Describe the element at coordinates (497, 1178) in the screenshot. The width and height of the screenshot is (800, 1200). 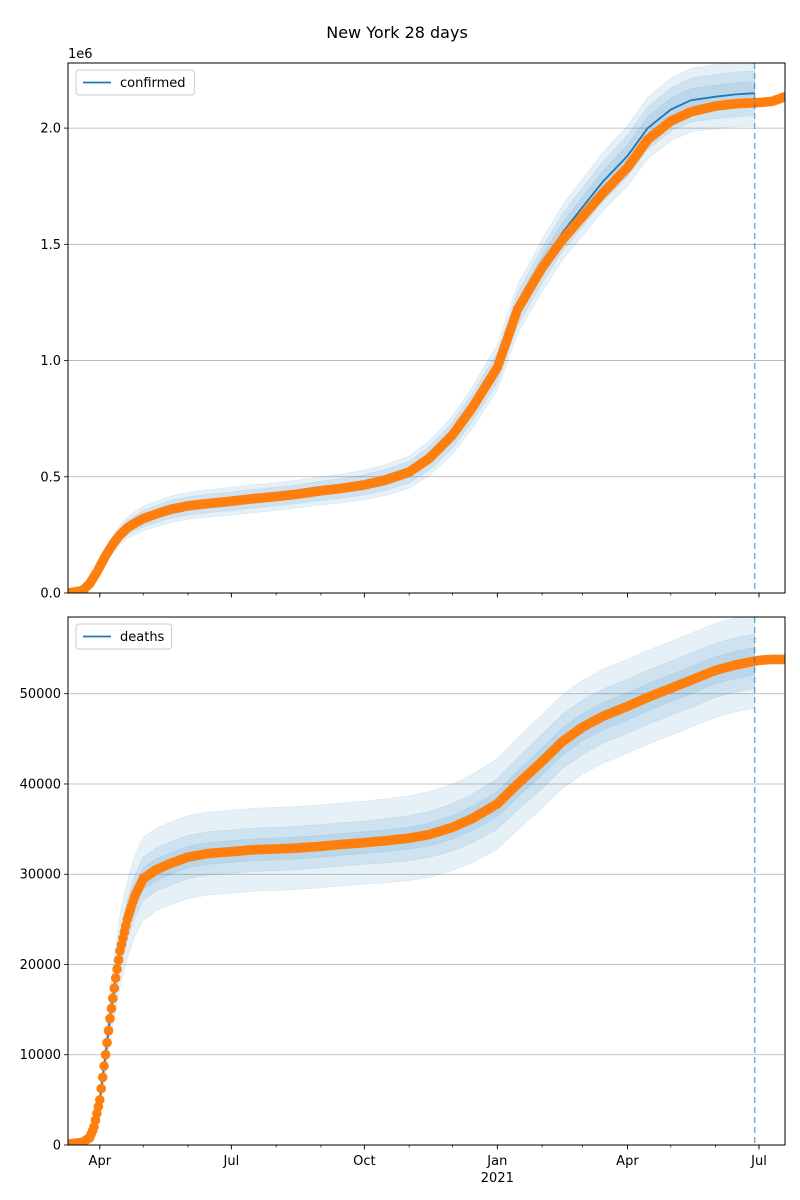
I see `x-year-label: 2021` at that location.